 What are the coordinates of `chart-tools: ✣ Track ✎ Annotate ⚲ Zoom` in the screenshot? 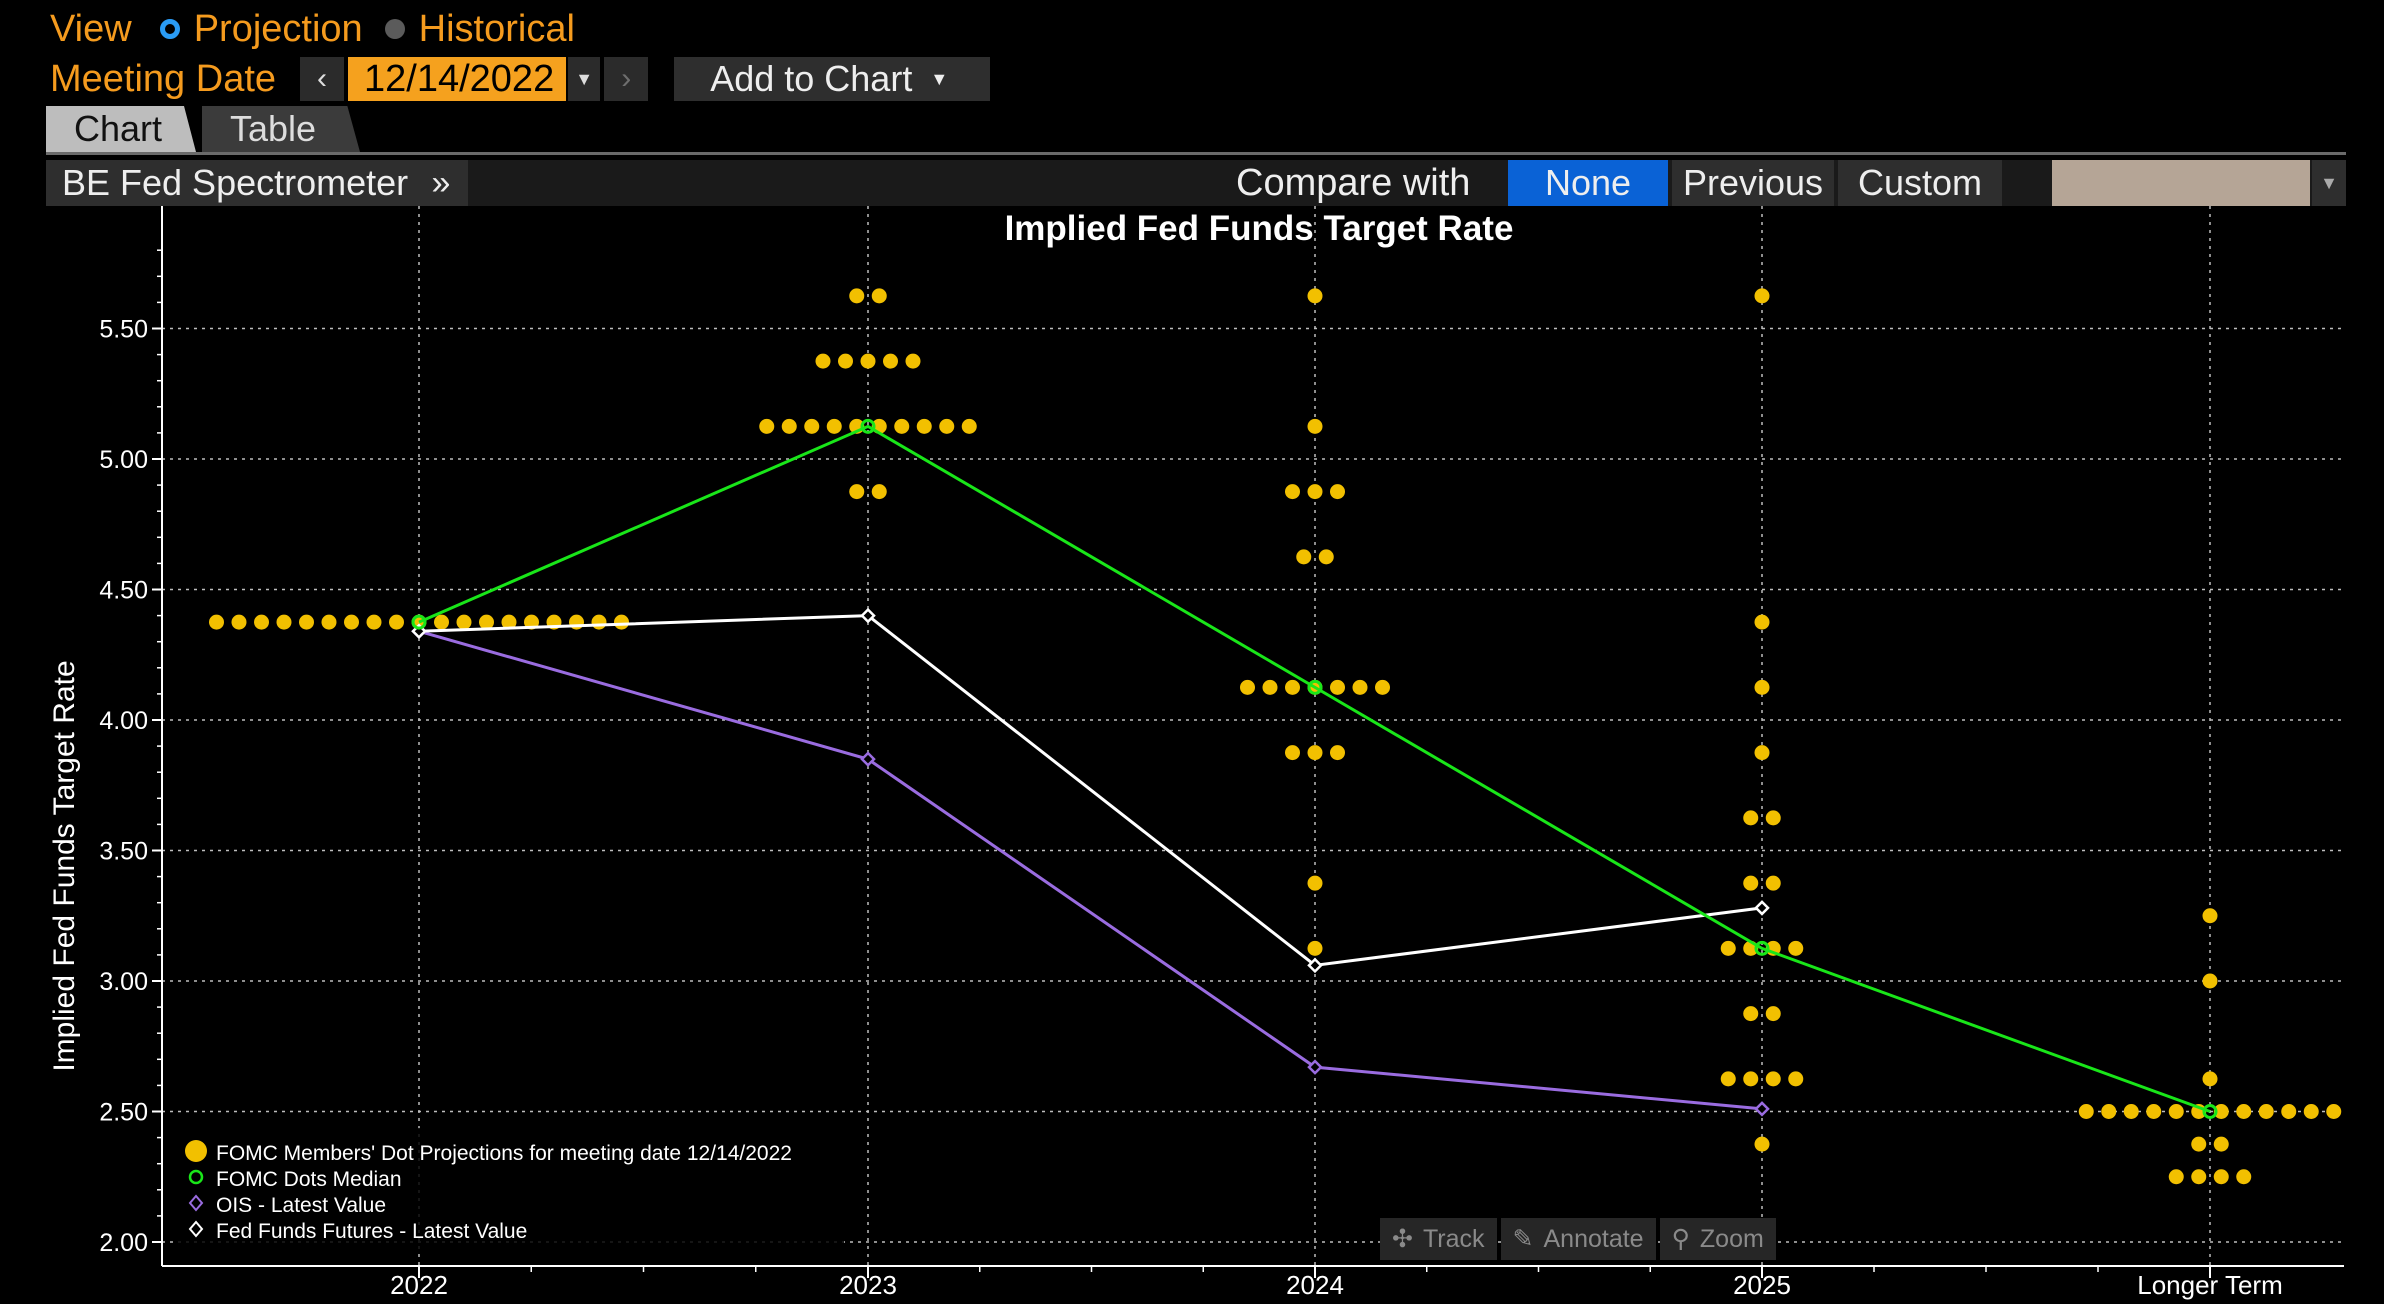 It's located at (1580, 1239).